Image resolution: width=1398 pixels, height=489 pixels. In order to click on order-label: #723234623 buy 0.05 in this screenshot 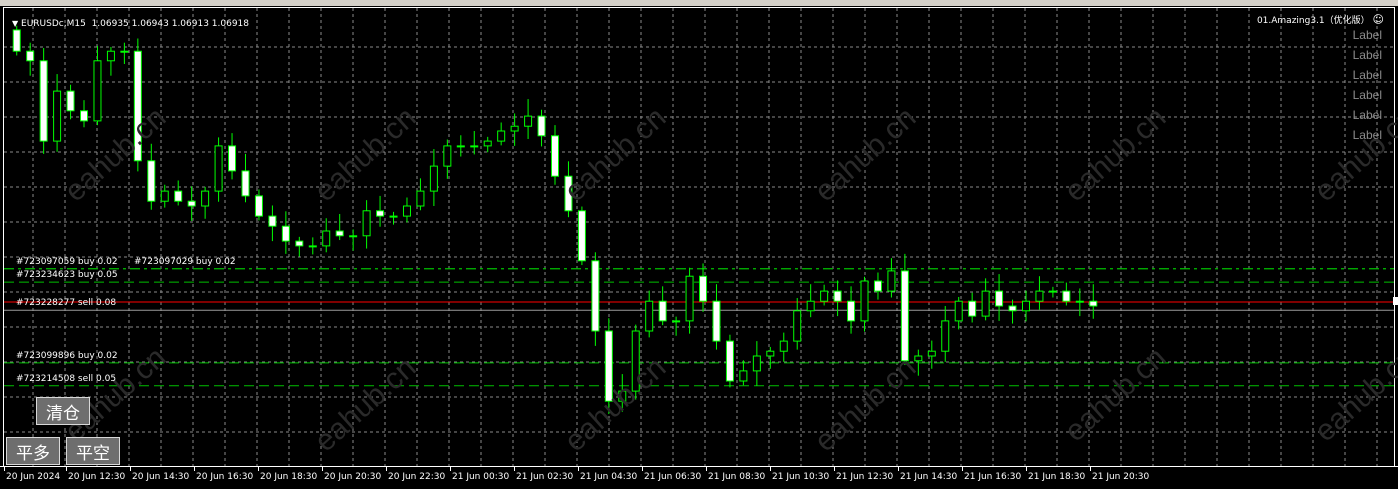, I will do `click(67, 275)`.